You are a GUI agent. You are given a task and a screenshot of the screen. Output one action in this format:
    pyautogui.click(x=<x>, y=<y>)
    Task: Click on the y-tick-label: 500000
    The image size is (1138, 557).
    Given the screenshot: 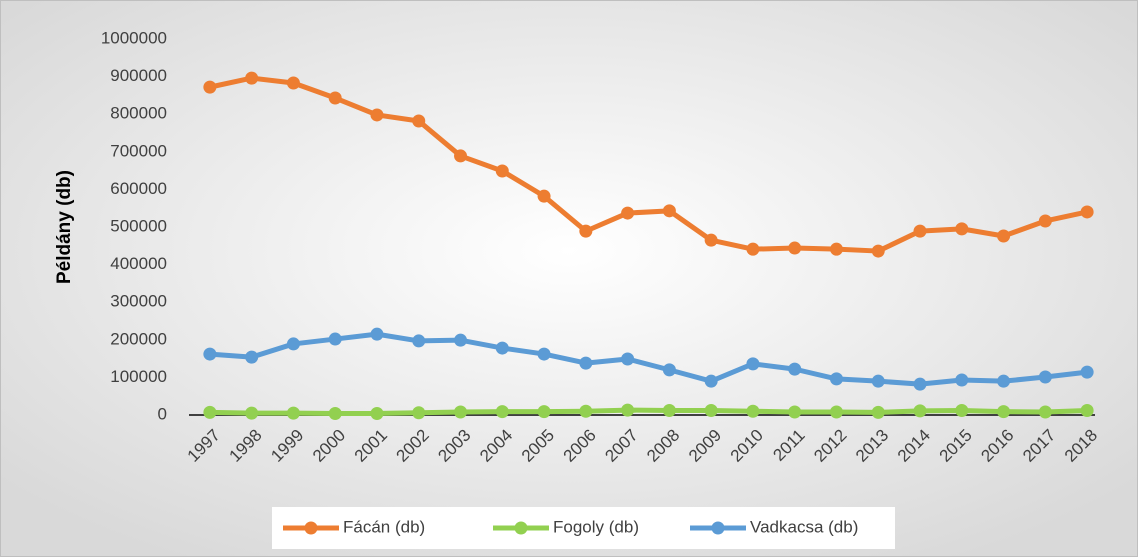 What is the action you would take?
    pyautogui.click(x=138, y=225)
    